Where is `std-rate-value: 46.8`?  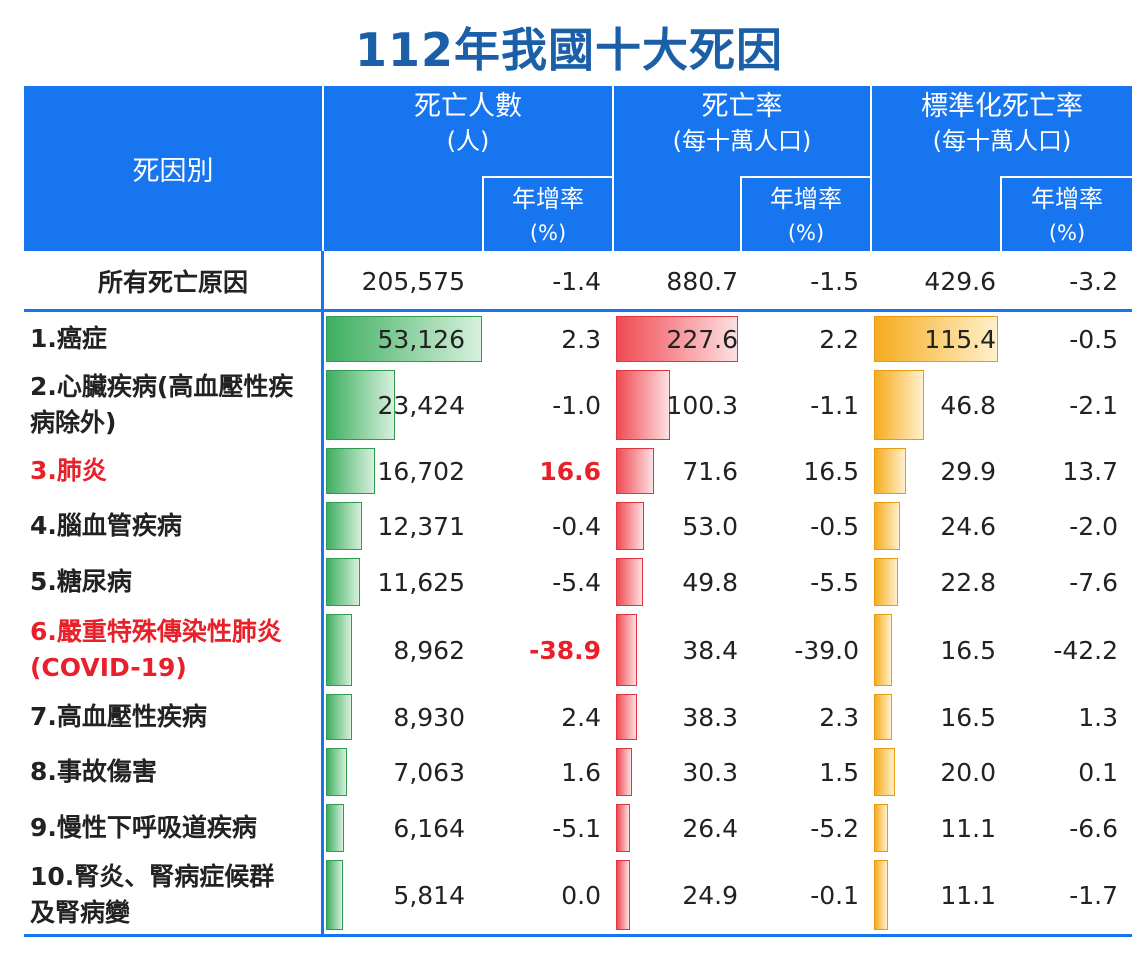 std-rate-value: 46.8 is located at coordinates (968, 405).